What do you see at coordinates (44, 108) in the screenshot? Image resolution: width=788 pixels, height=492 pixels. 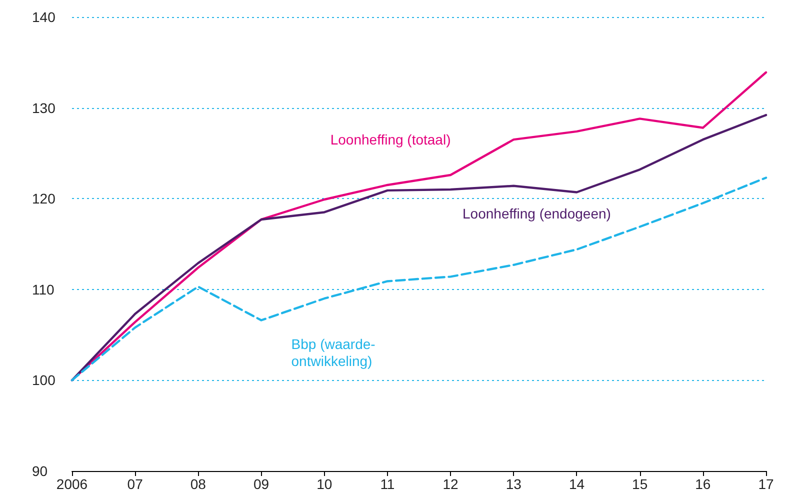 I see `y-tick-label: 130` at bounding box center [44, 108].